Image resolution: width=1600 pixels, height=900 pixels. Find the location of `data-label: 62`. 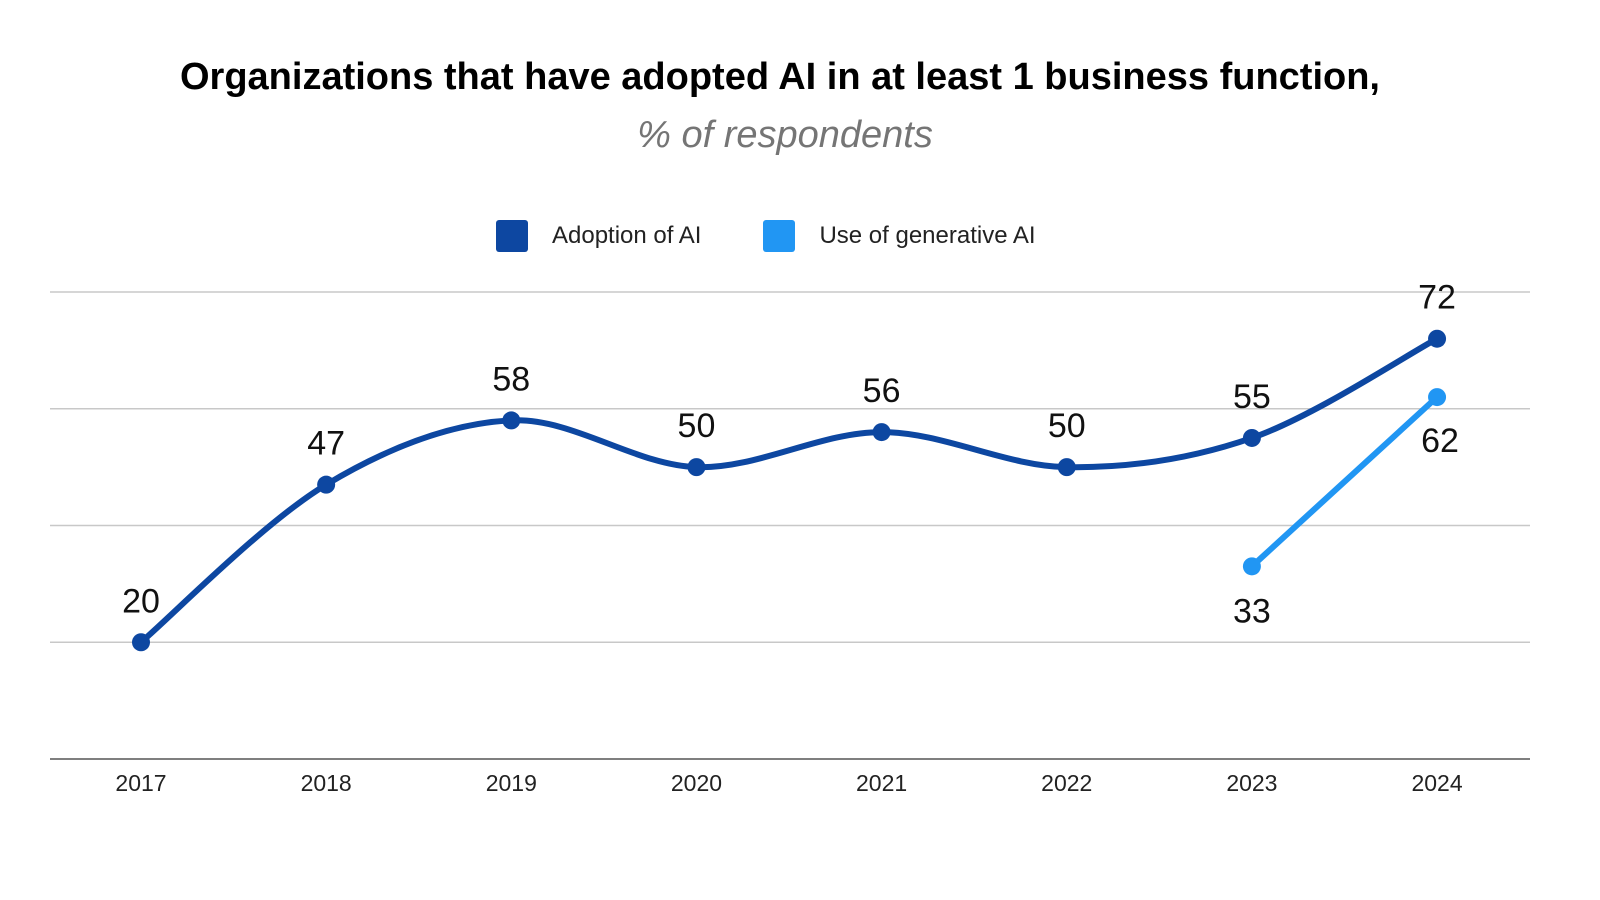

data-label: 62 is located at coordinates (1440, 441).